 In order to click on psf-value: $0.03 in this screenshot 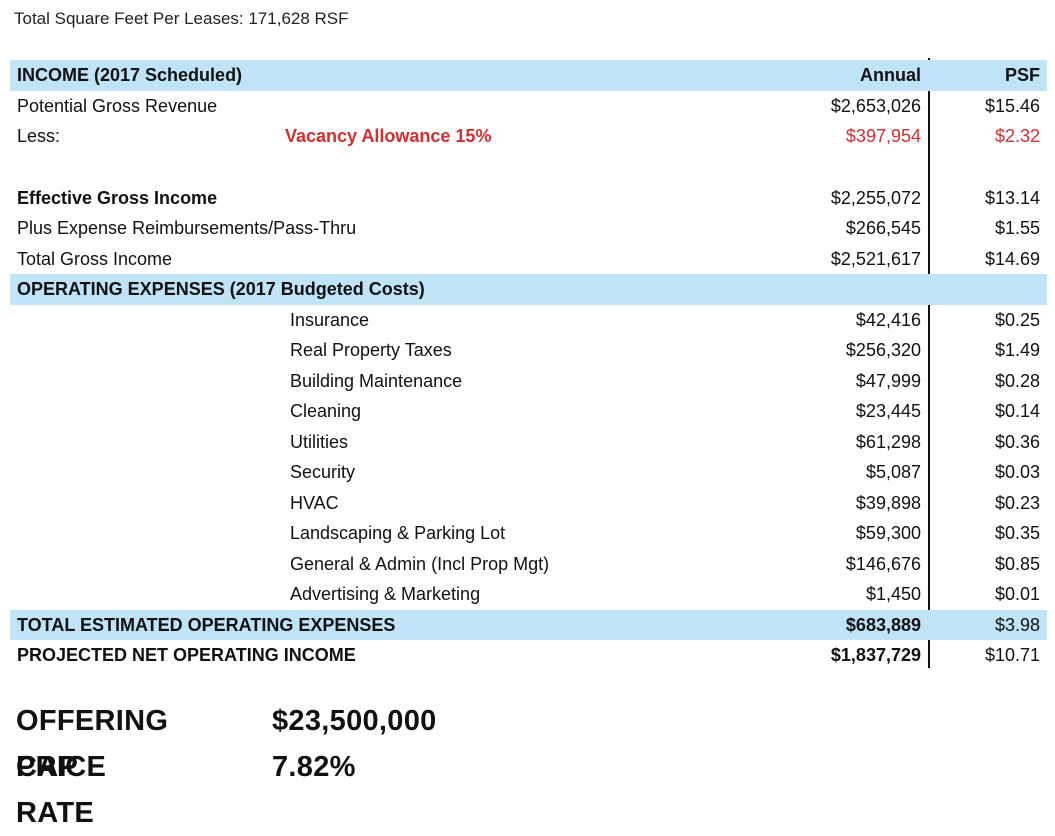, I will do `click(1017, 472)`.